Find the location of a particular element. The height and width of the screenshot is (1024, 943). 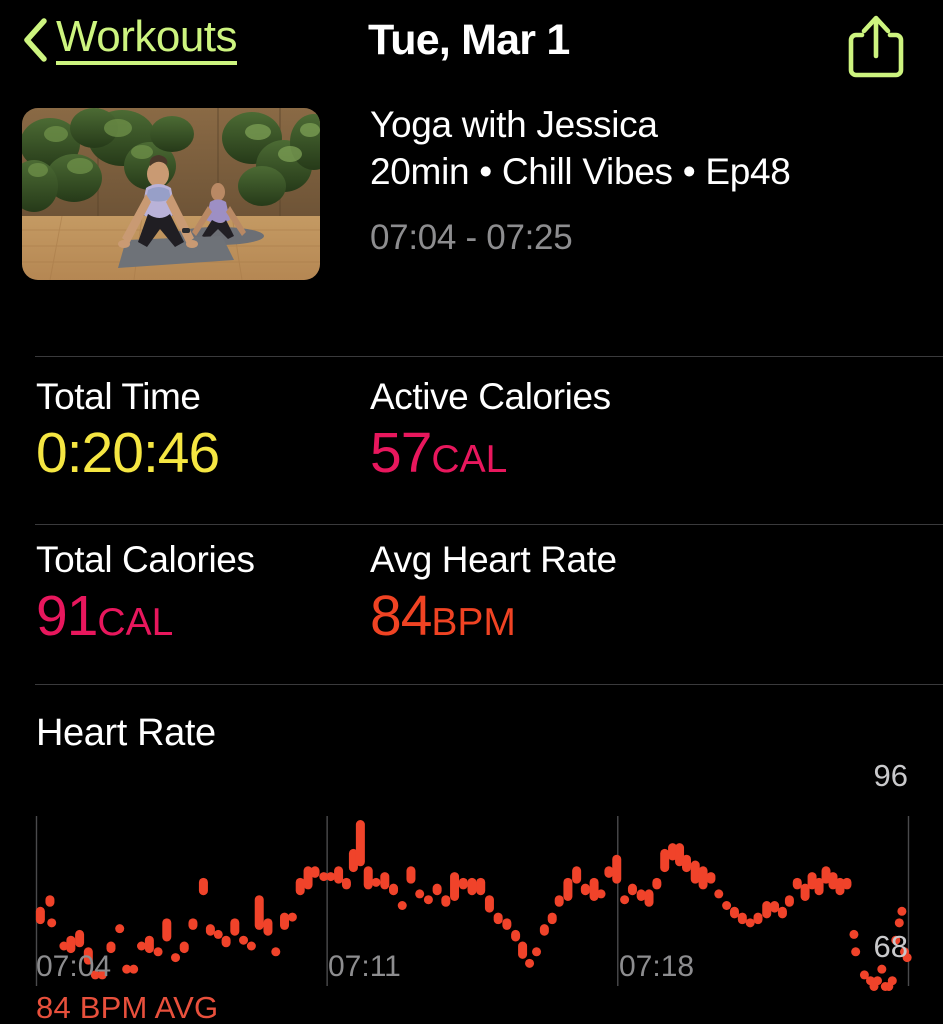

share-icon is located at coordinates (876, 46).